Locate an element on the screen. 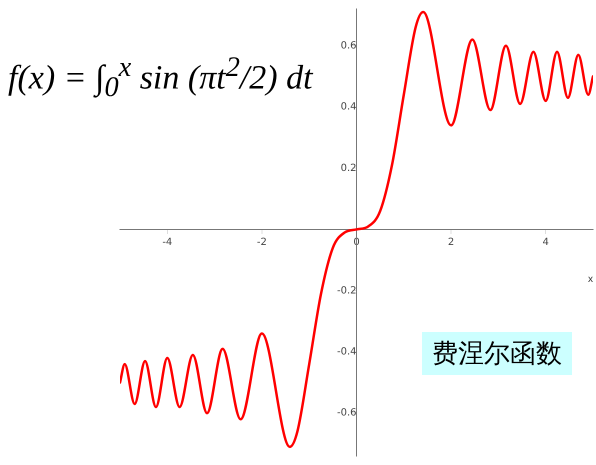  x-tick-label: -2 is located at coordinates (261, 242).